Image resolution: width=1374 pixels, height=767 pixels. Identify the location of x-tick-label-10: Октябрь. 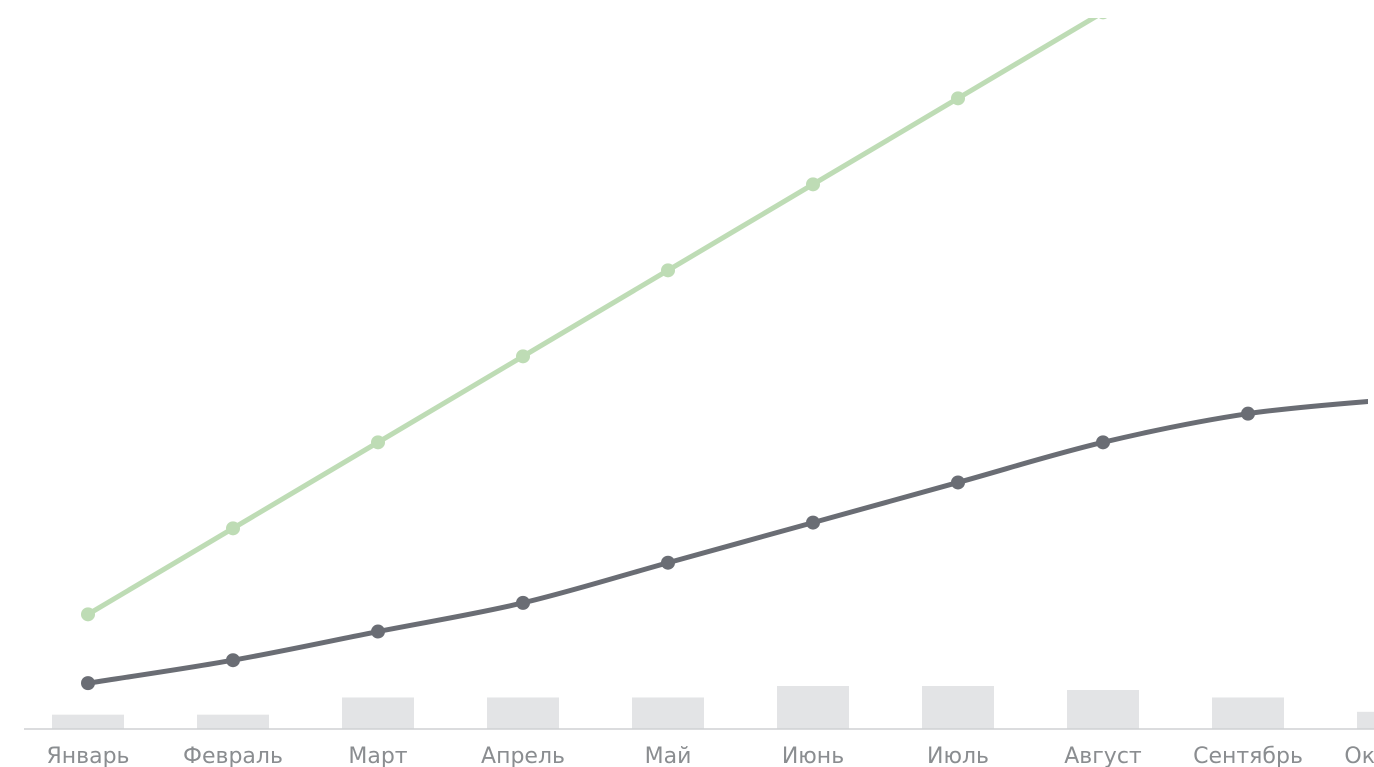
(1359, 755).